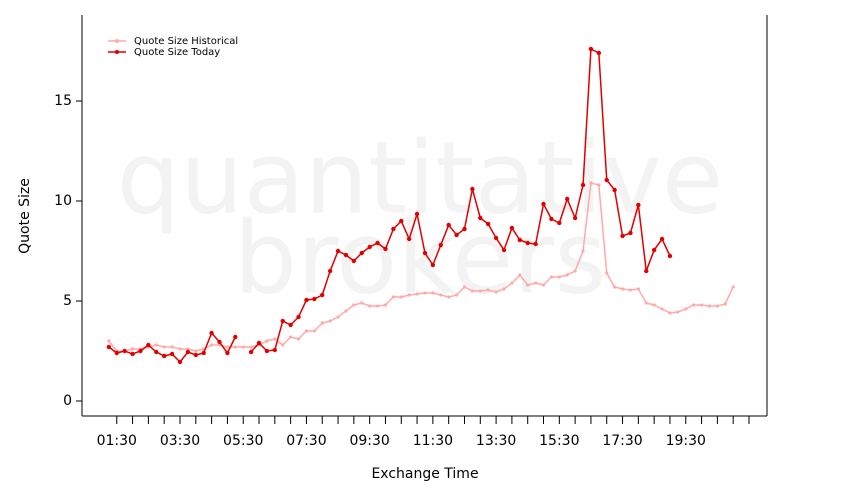 The width and height of the screenshot is (850, 500). What do you see at coordinates (306, 441) in the screenshot?
I see `x-tick-label: 07:30` at bounding box center [306, 441].